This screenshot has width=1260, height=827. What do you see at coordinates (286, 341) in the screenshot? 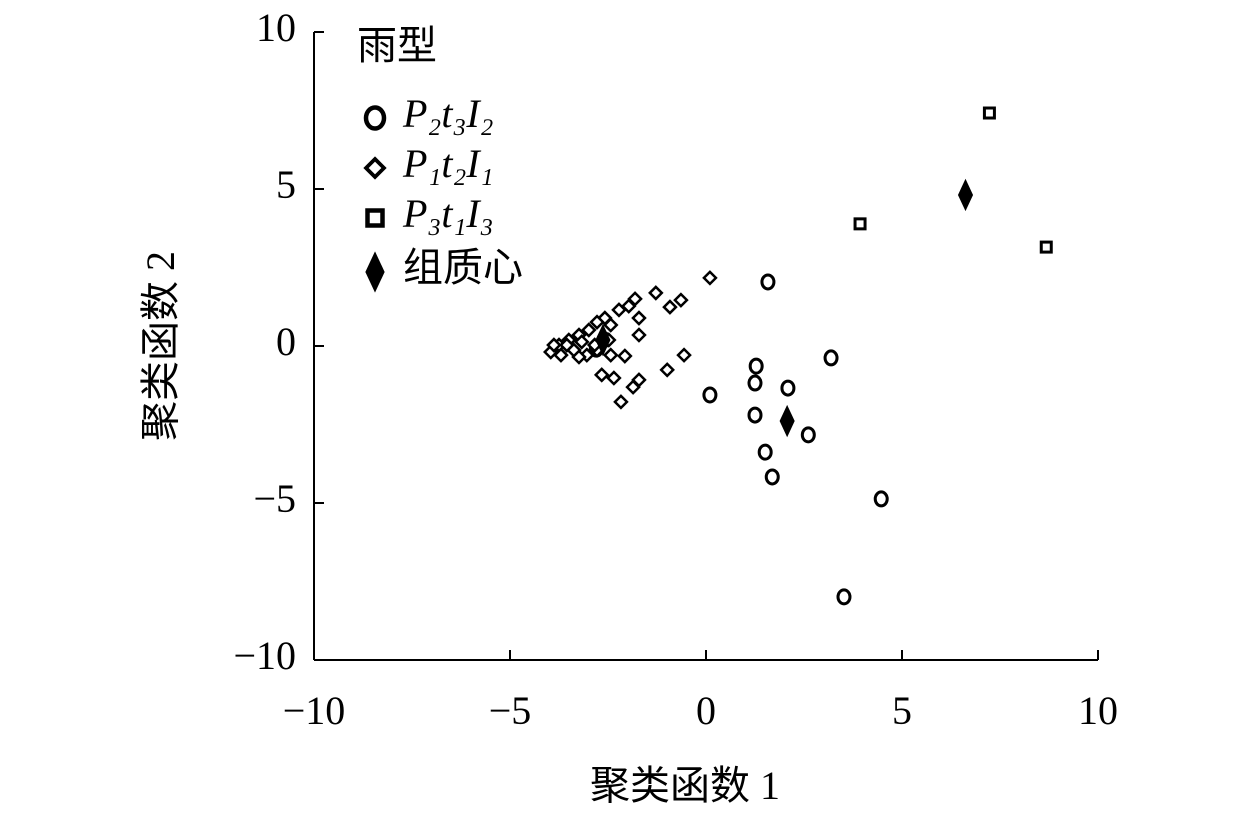
I see `y-tick-label: 0` at bounding box center [286, 341].